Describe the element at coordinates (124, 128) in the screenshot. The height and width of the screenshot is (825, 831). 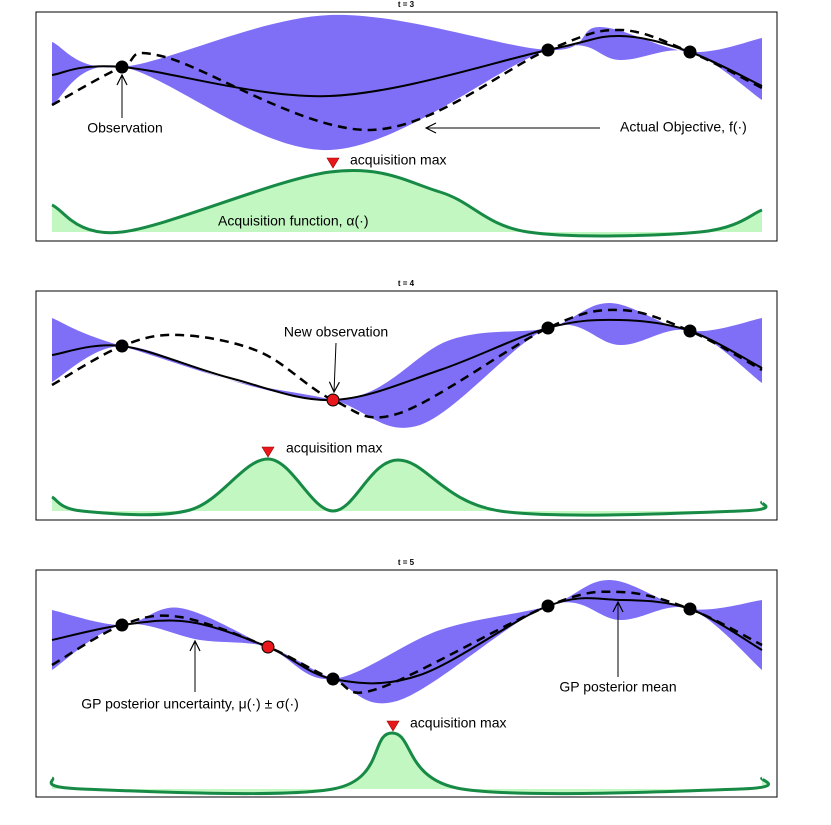
I see `annotation: Observation` at that location.